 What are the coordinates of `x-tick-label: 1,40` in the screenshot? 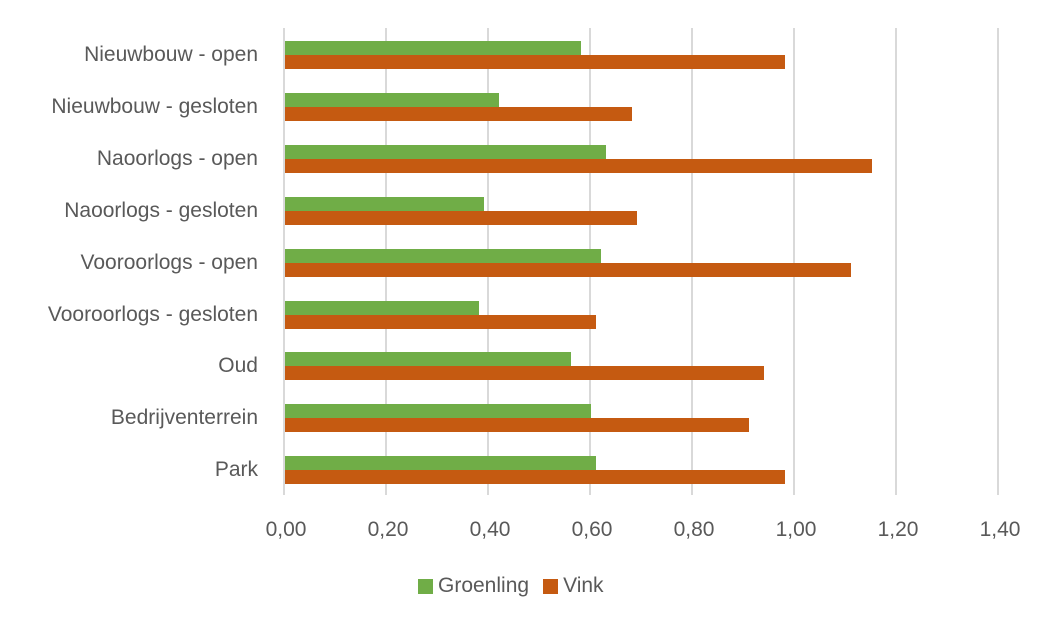 It's located at (1000, 529).